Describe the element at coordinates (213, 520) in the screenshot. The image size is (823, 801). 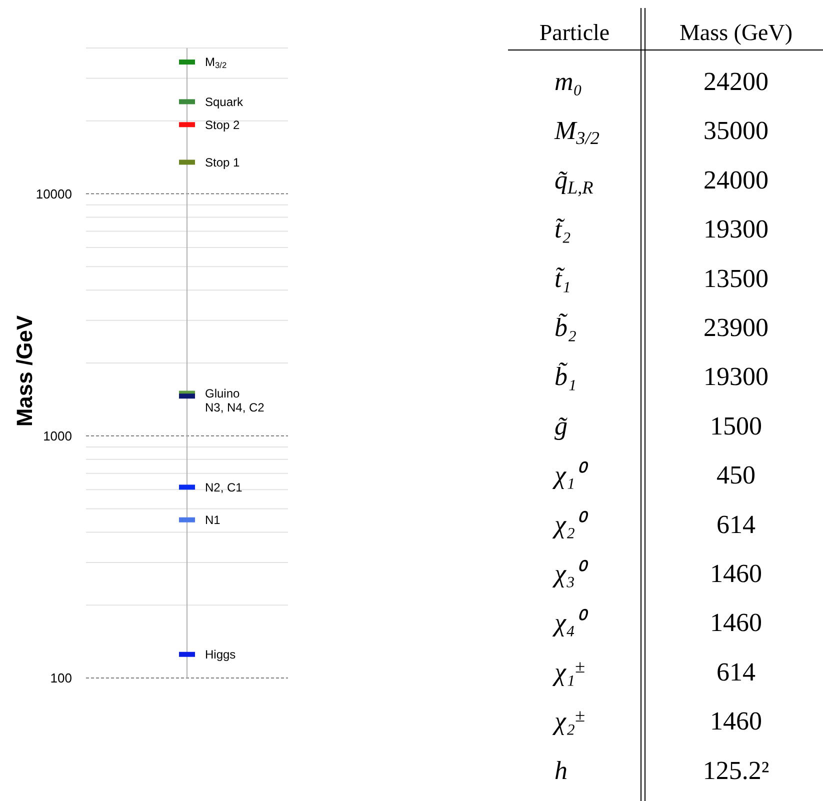
I see `series-label: N1` at that location.